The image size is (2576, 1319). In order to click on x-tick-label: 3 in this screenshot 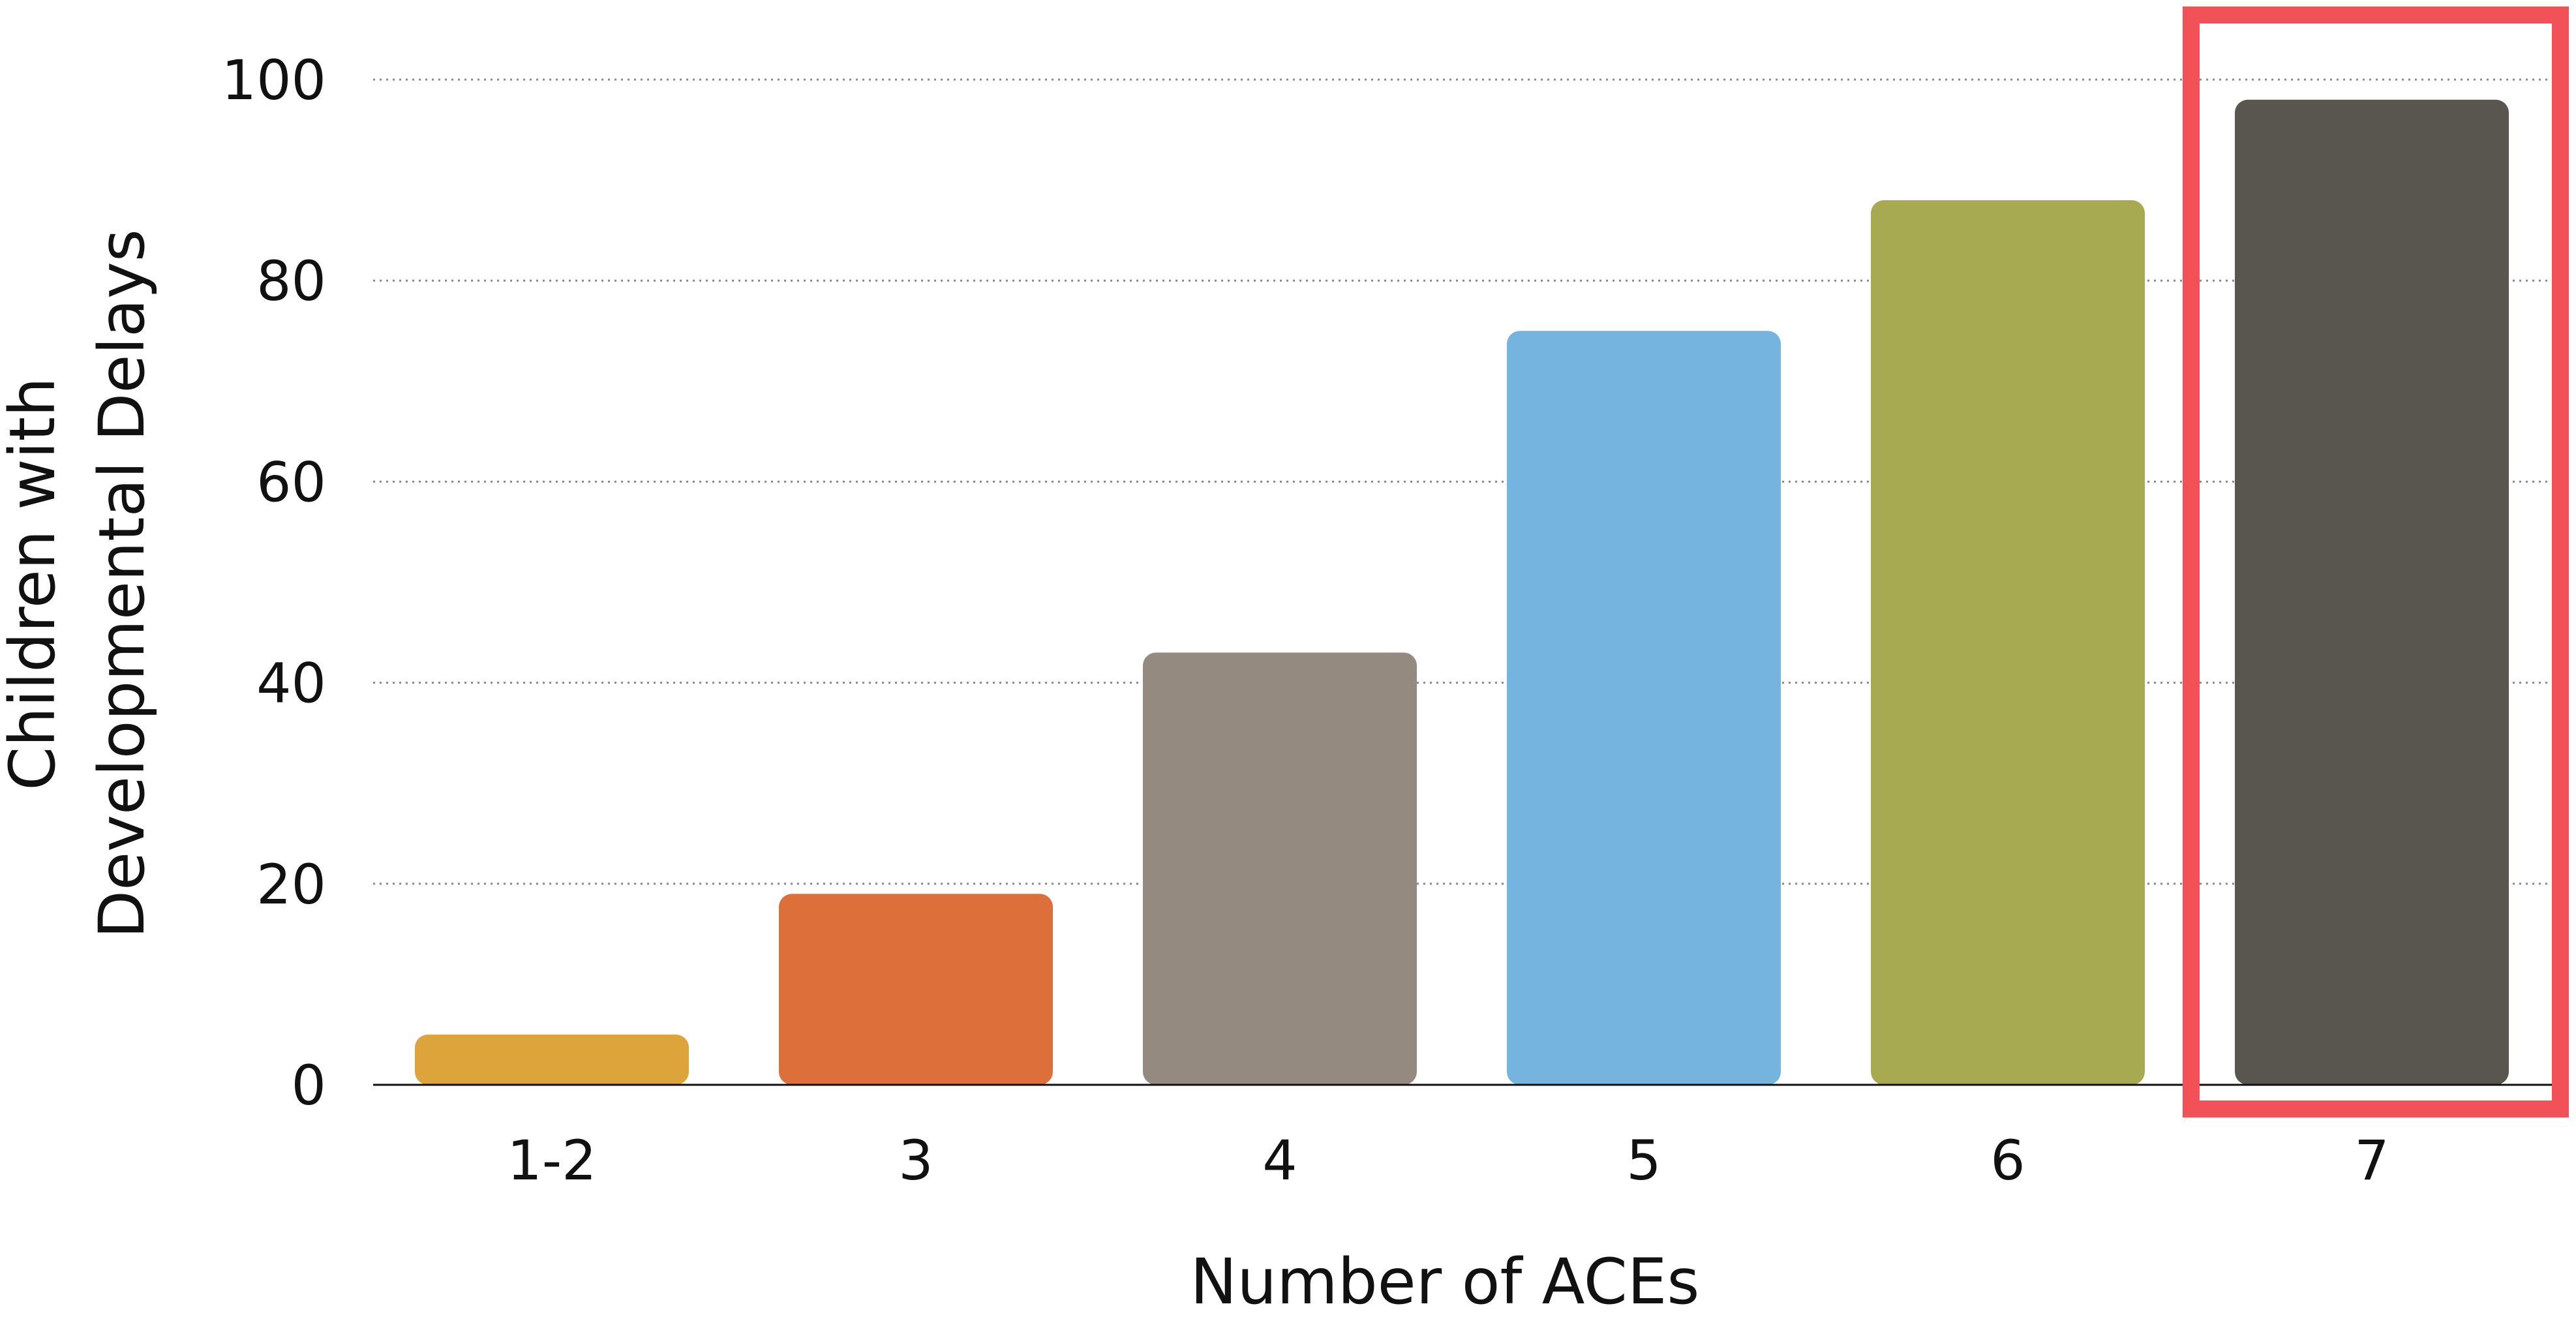, I will do `click(916, 1160)`.